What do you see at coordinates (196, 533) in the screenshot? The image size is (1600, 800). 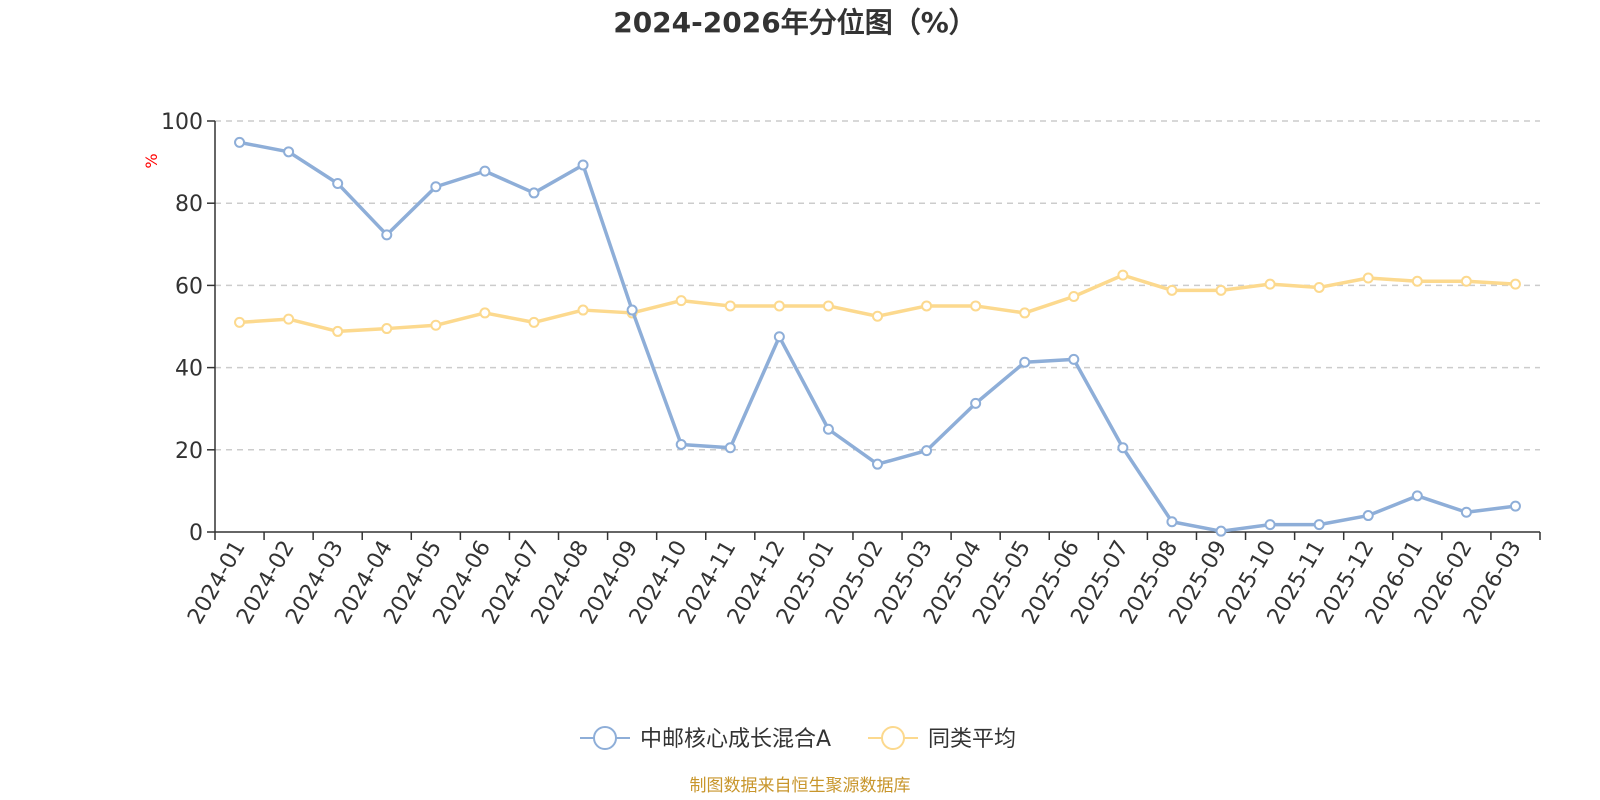 I see `y-tick-label: 0` at bounding box center [196, 533].